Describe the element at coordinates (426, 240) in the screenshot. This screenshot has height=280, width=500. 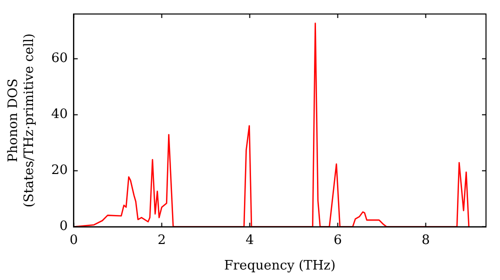
I see `x-tick-label: 8` at that location.